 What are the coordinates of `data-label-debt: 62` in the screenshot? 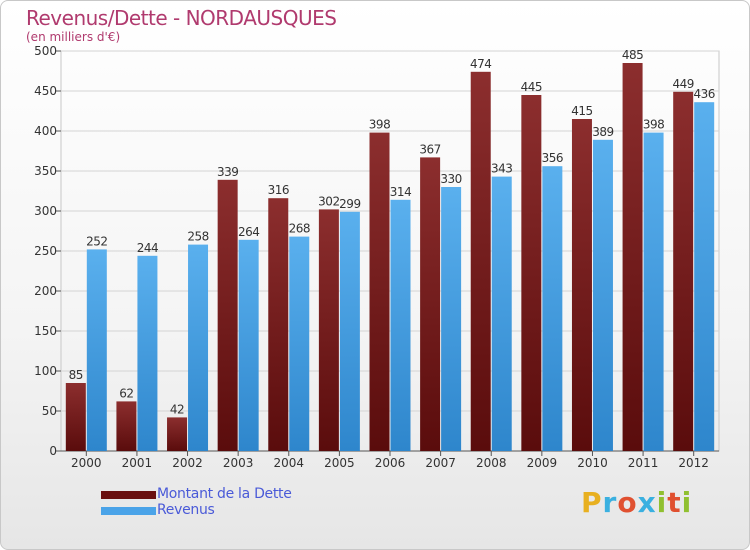 It's located at (126, 393).